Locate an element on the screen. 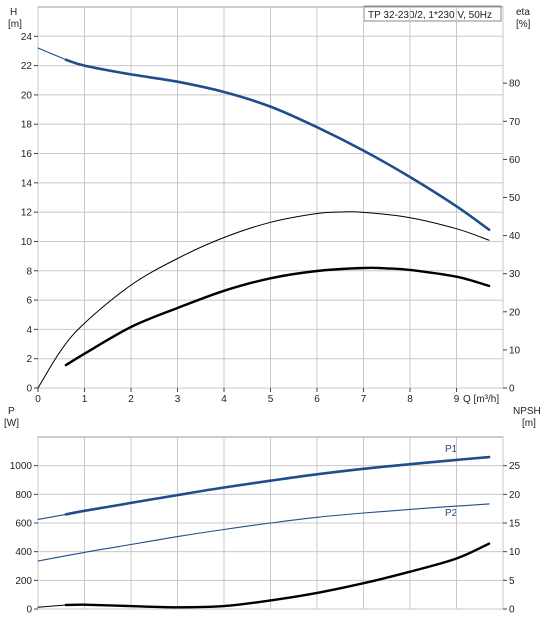 This screenshot has height=623, width=546. left-tick-label: 12 is located at coordinates (27, 213).